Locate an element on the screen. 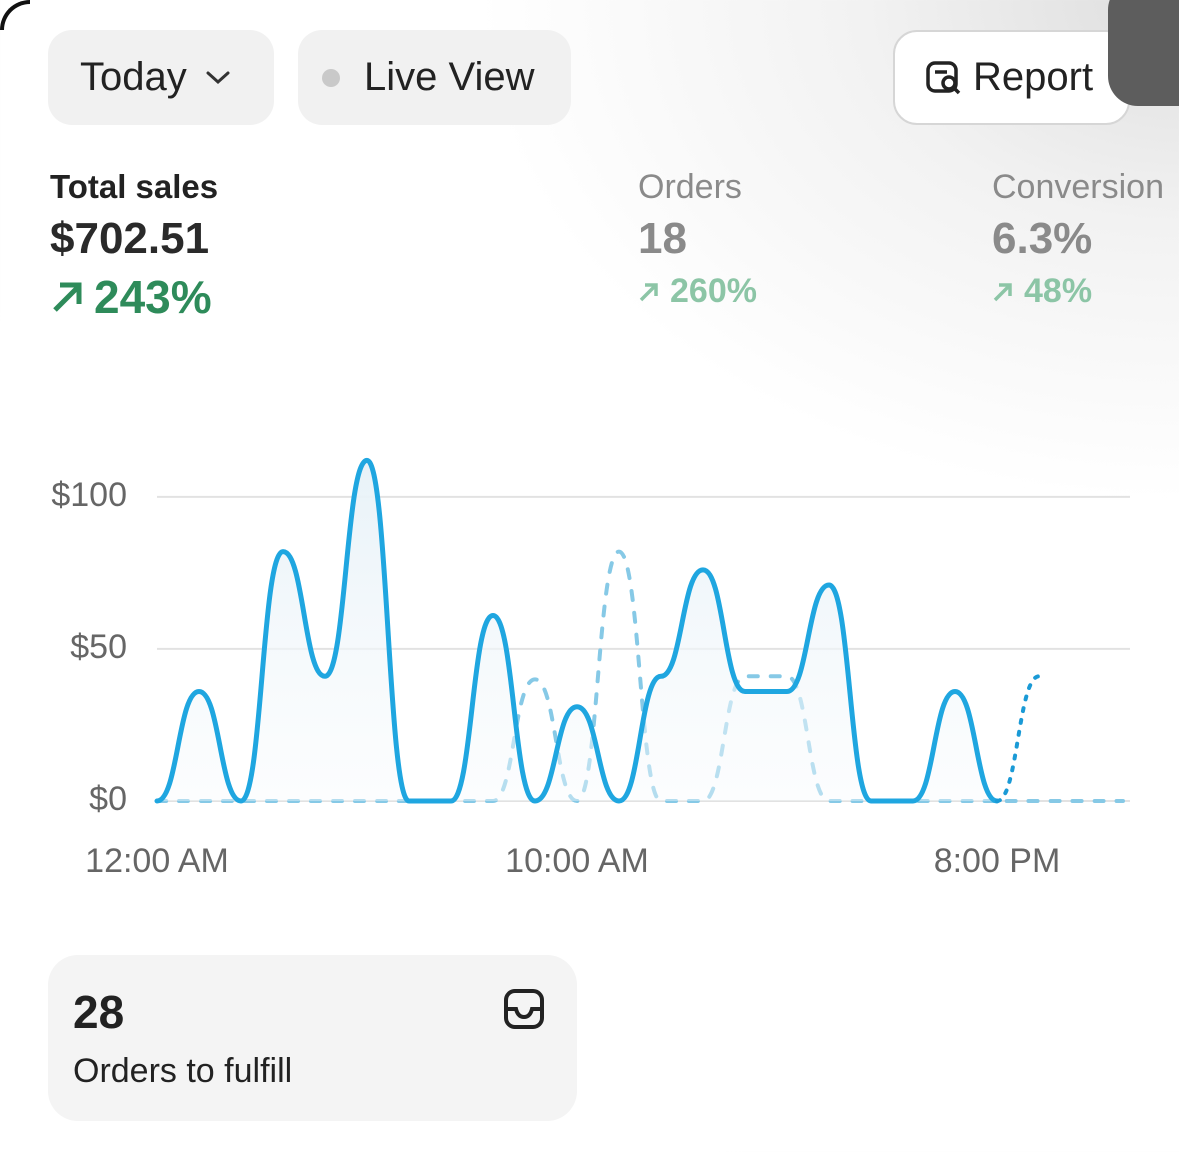 This screenshot has width=1179, height=1152. date-label: Today is located at coordinates (133, 77).